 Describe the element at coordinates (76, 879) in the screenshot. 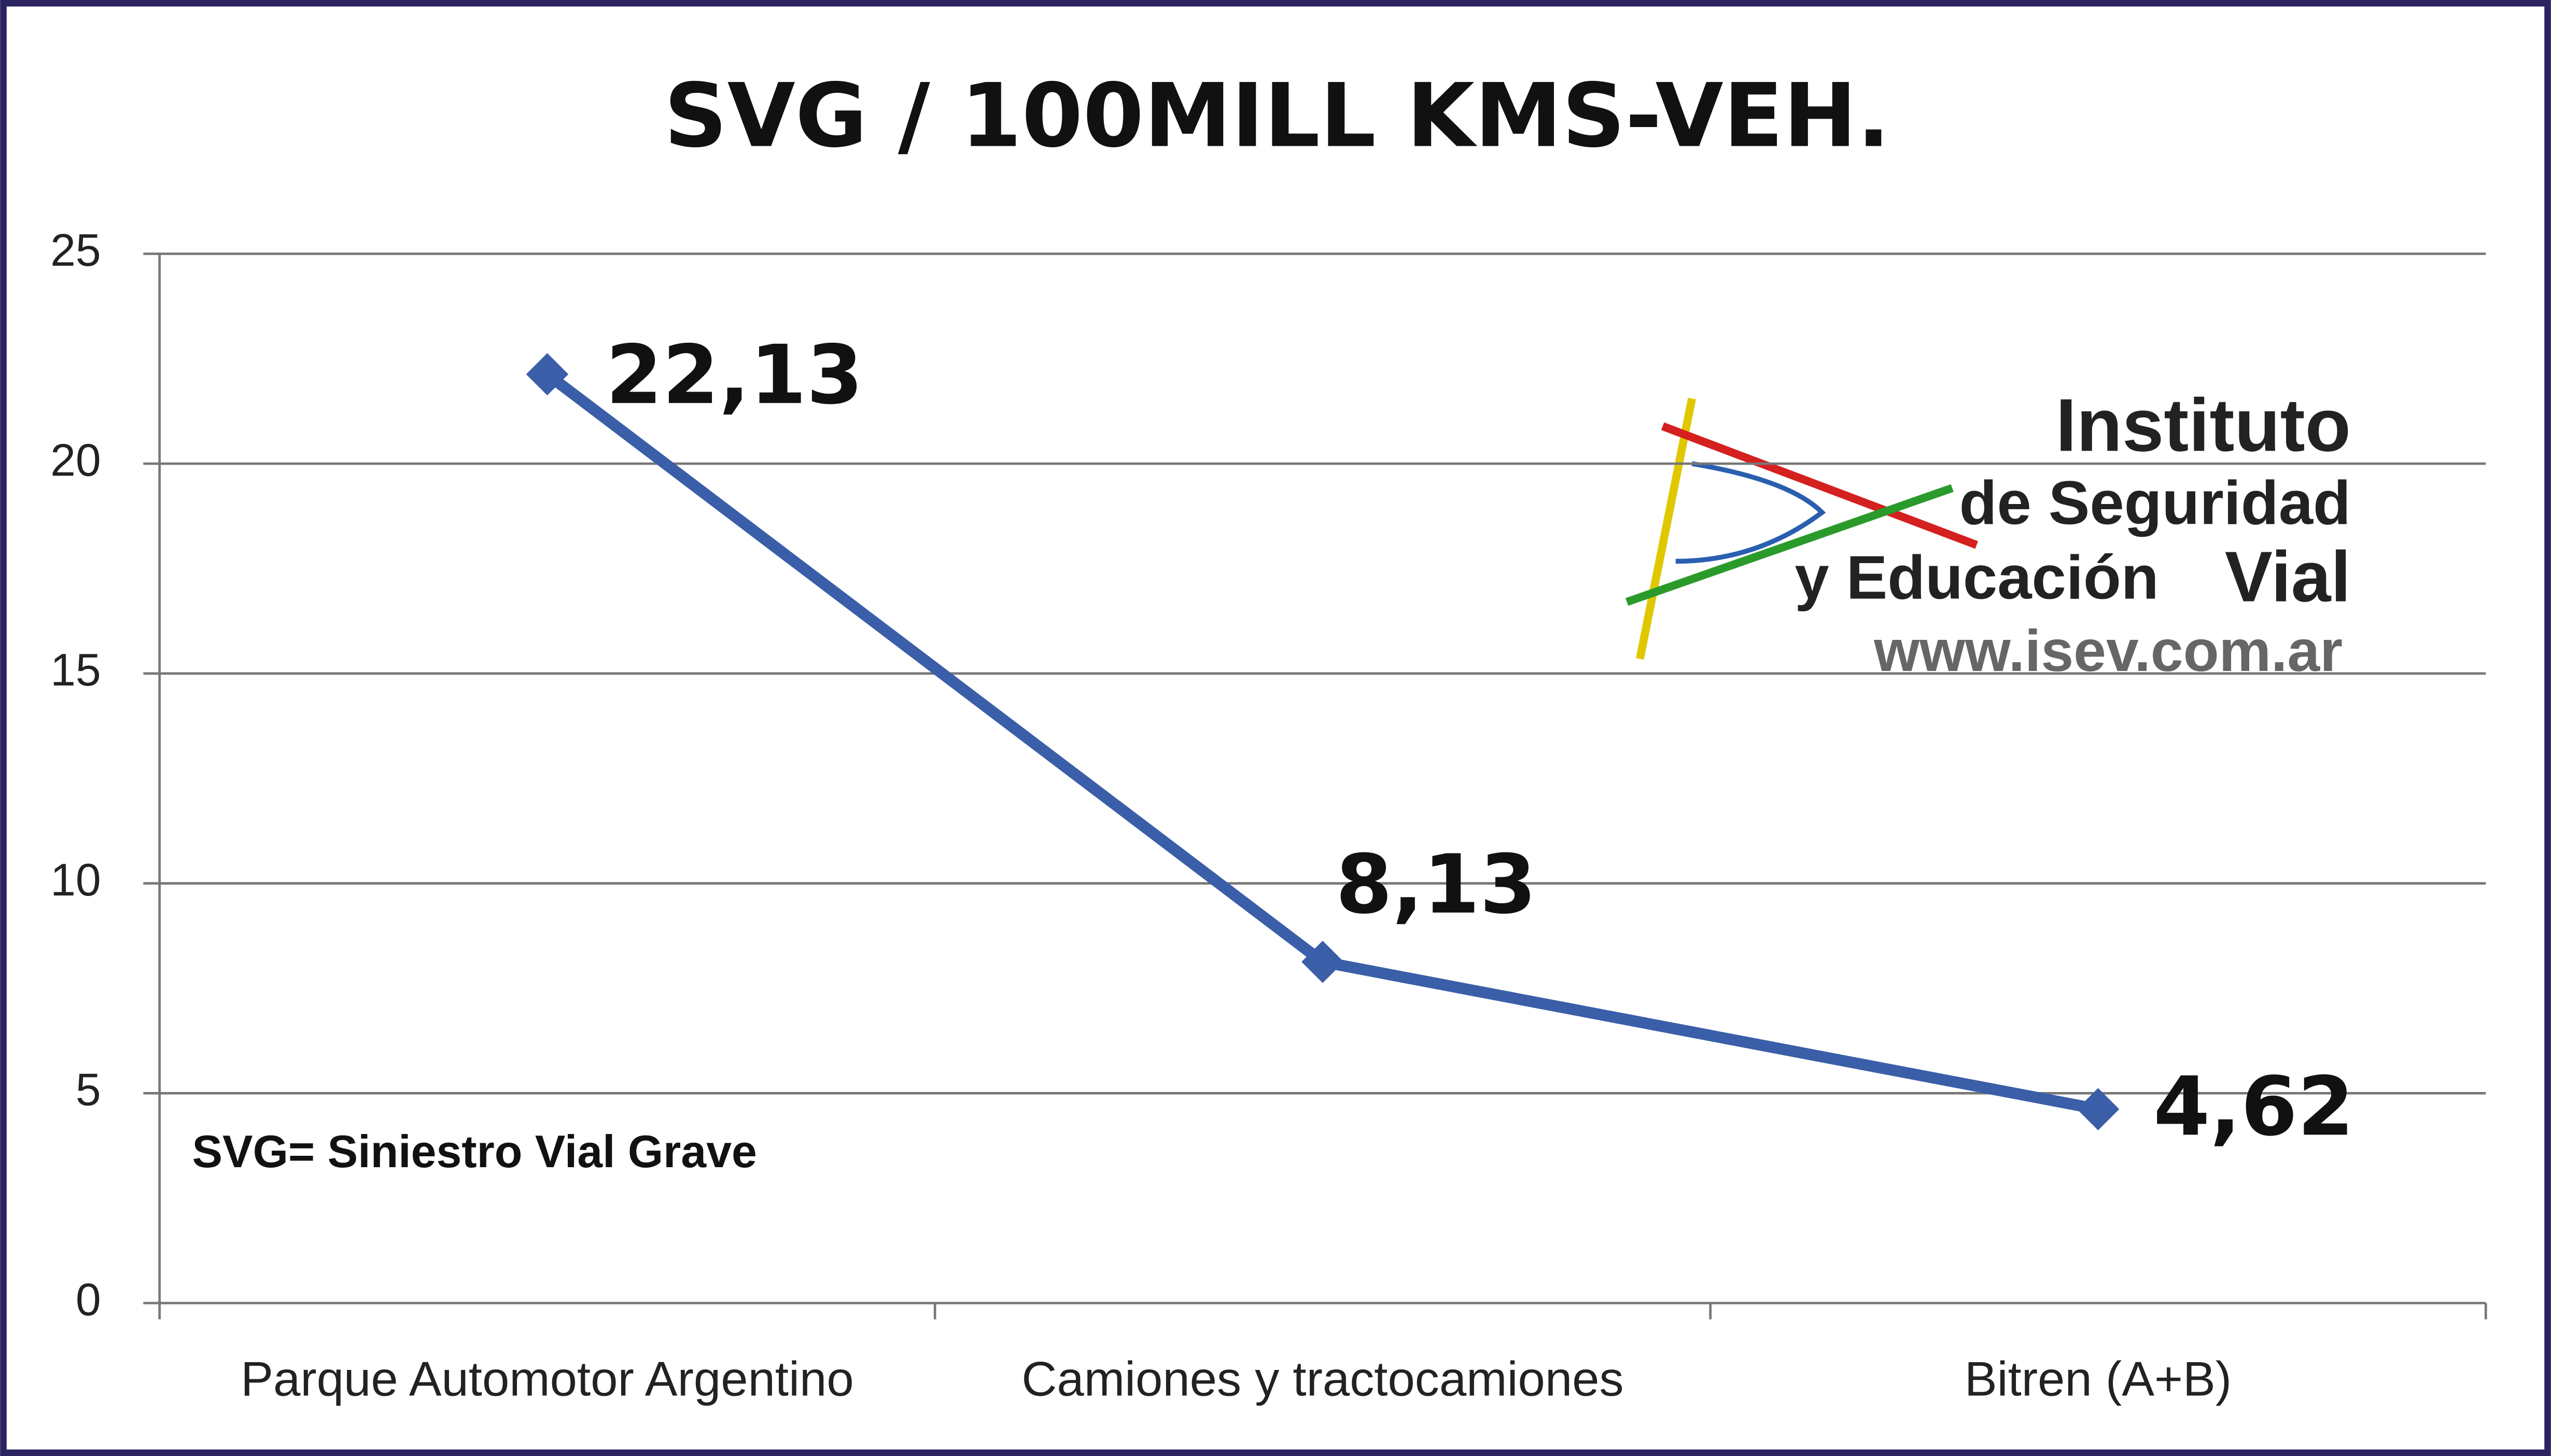

I see `y-tick-label: 10` at that location.